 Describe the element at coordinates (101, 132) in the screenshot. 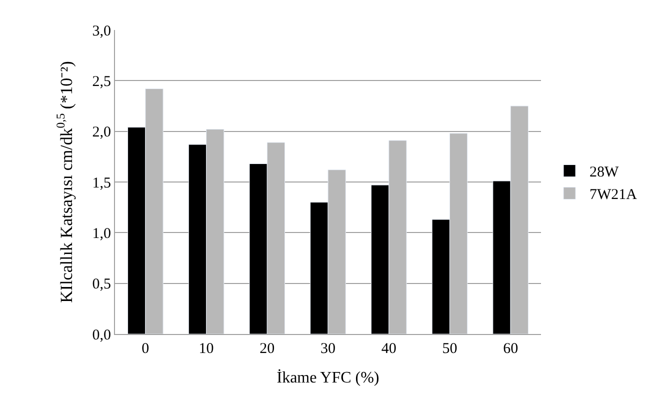

I see `y-tick-label: 2,0` at that location.